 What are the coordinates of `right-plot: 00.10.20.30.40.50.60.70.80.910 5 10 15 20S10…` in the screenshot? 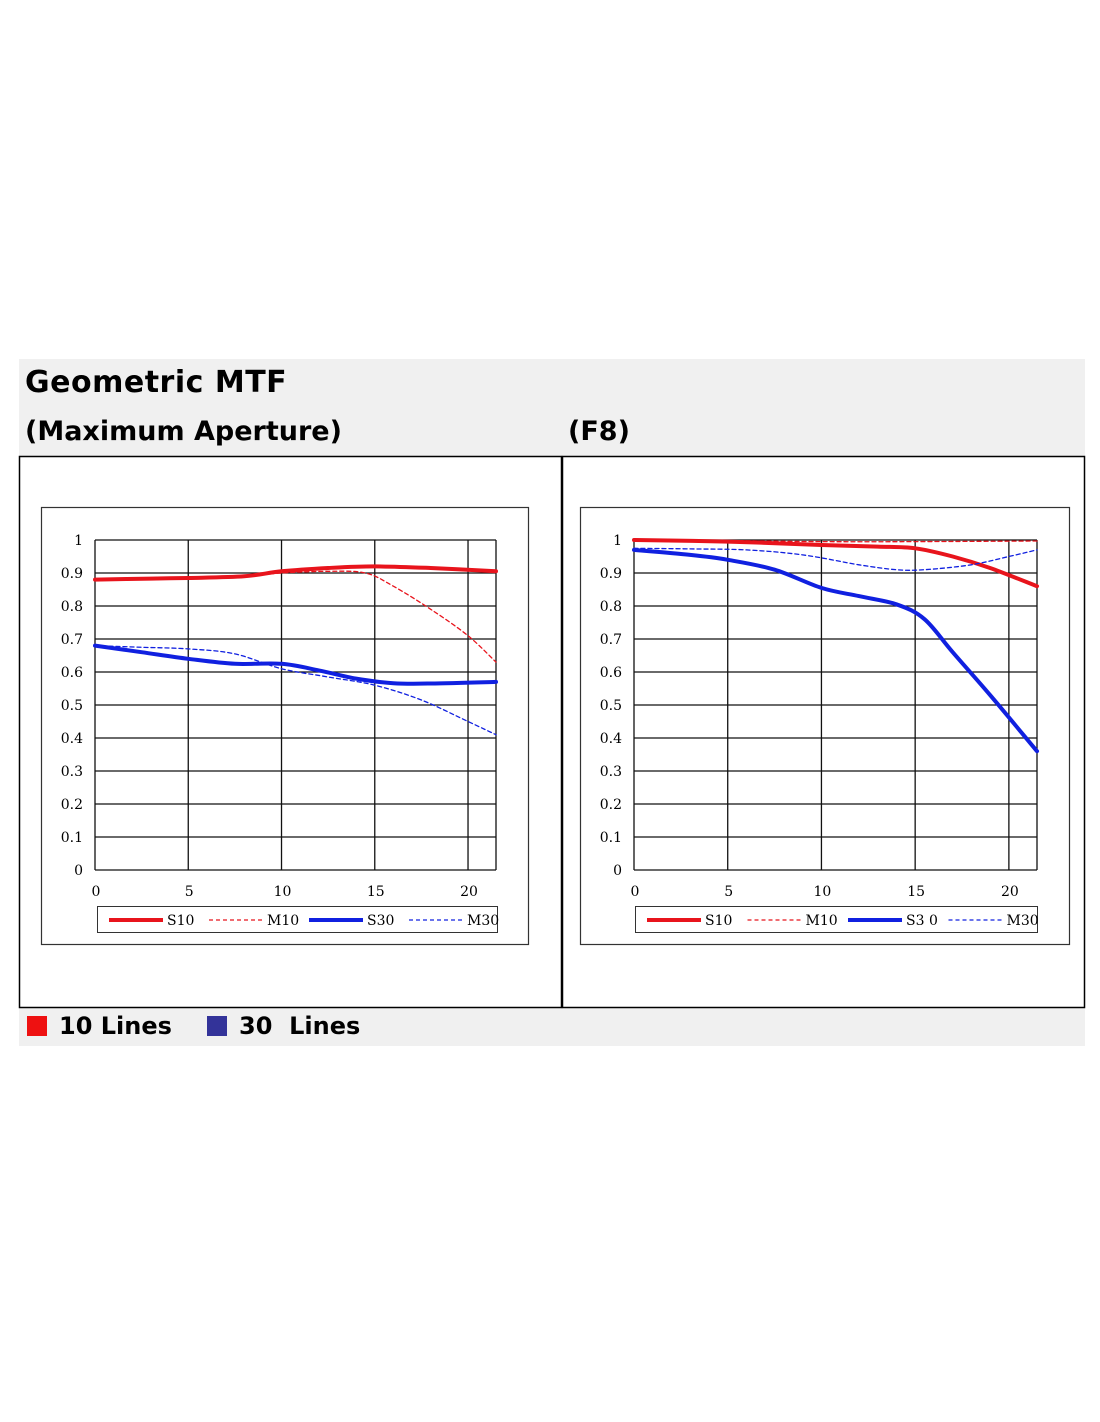 It's located at (819, 733).